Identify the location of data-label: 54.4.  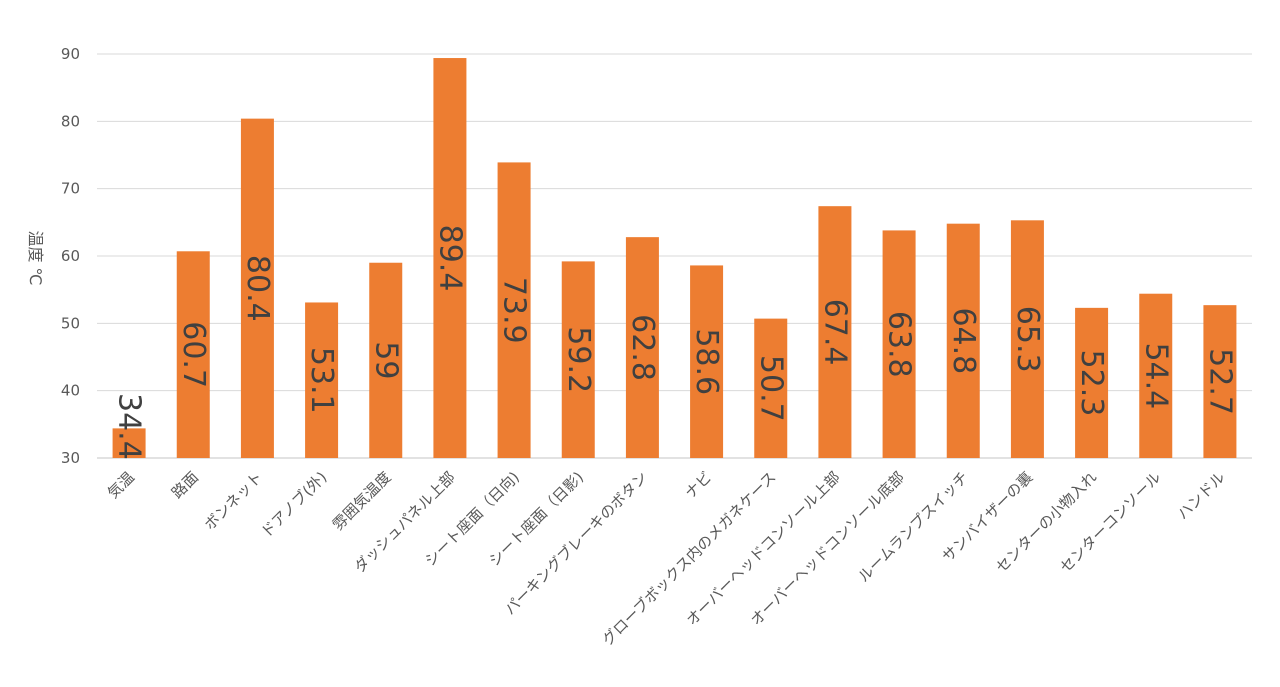
(1155, 375).